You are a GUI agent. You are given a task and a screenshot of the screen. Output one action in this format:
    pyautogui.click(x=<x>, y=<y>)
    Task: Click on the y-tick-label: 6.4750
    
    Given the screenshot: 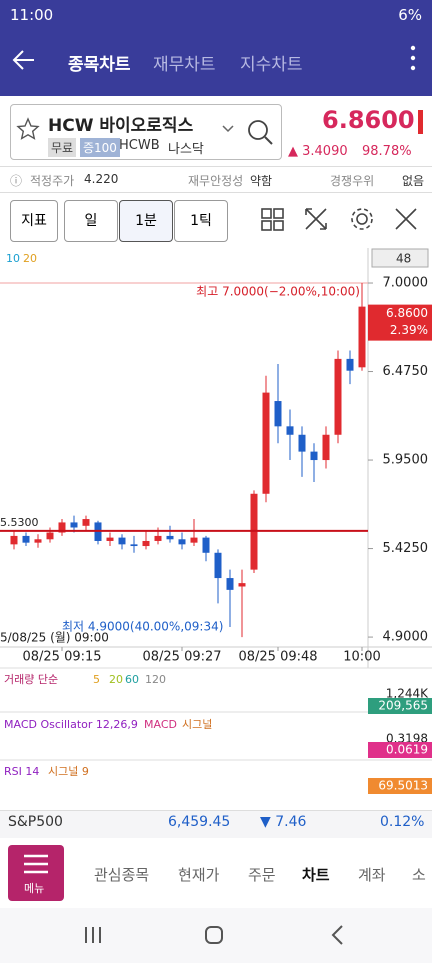 What is the action you would take?
    pyautogui.click(x=406, y=371)
    